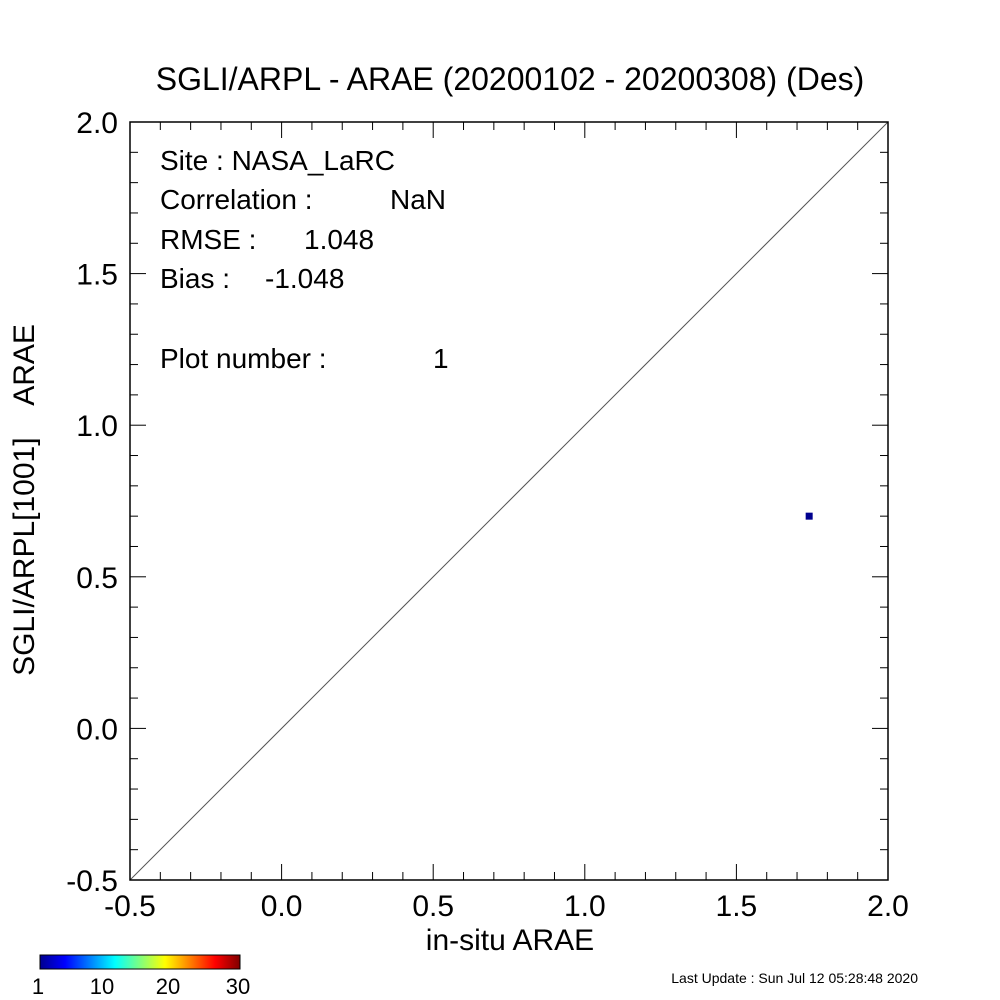  I want to click on x-tick-label: 0.0, so click(282, 906).